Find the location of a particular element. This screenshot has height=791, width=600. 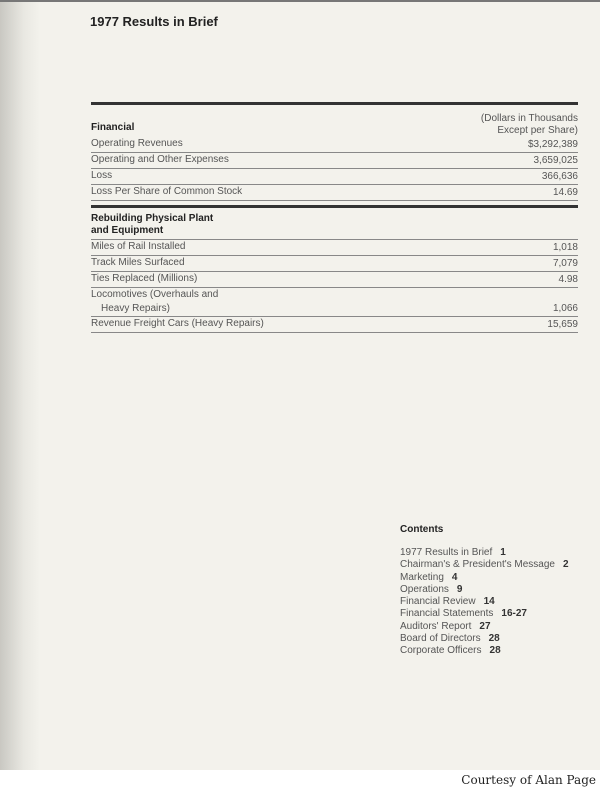

contents-heading: Contents is located at coordinates (422, 529).